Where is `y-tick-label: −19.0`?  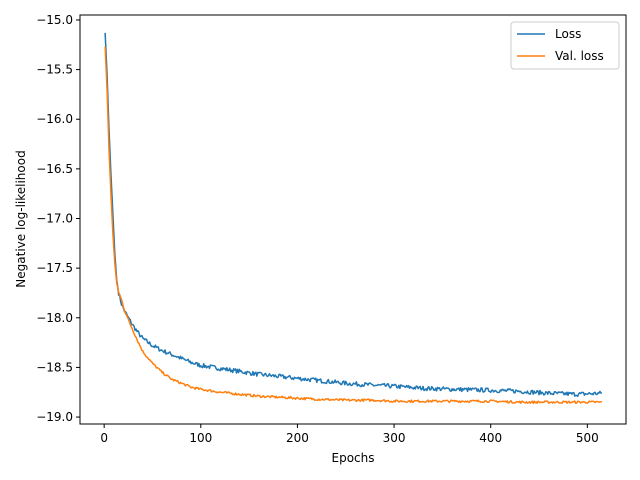
y-tick-label: −19.0 is located at coordinates (54, 417).